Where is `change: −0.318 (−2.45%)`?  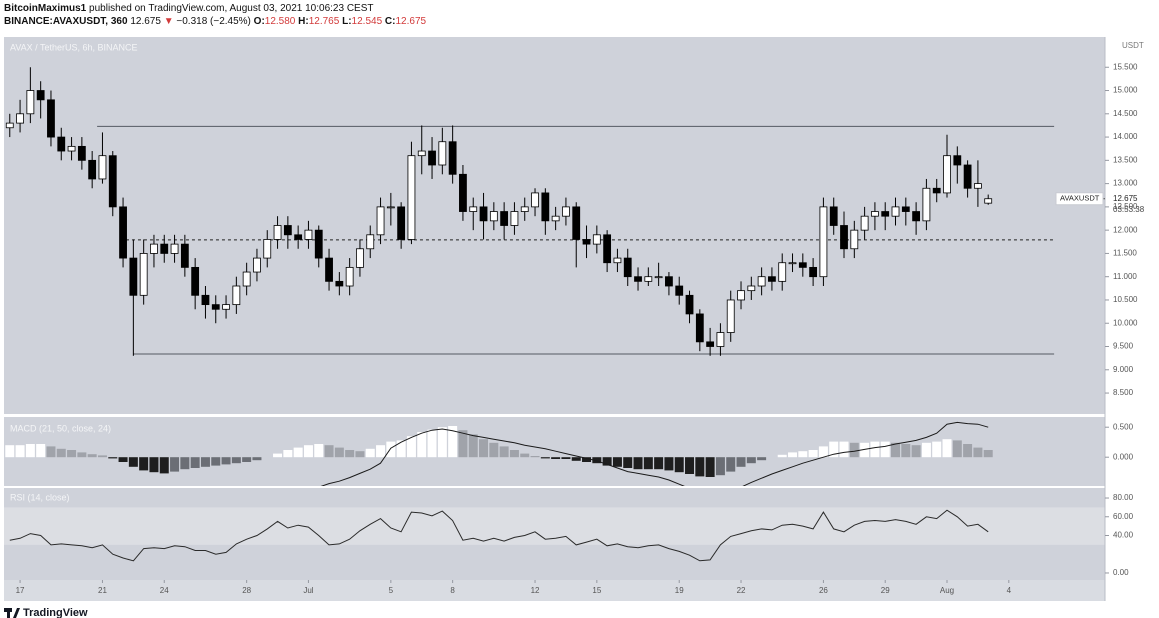 change: −0.318 (−2.45%) is located at coordinates (213, 21).